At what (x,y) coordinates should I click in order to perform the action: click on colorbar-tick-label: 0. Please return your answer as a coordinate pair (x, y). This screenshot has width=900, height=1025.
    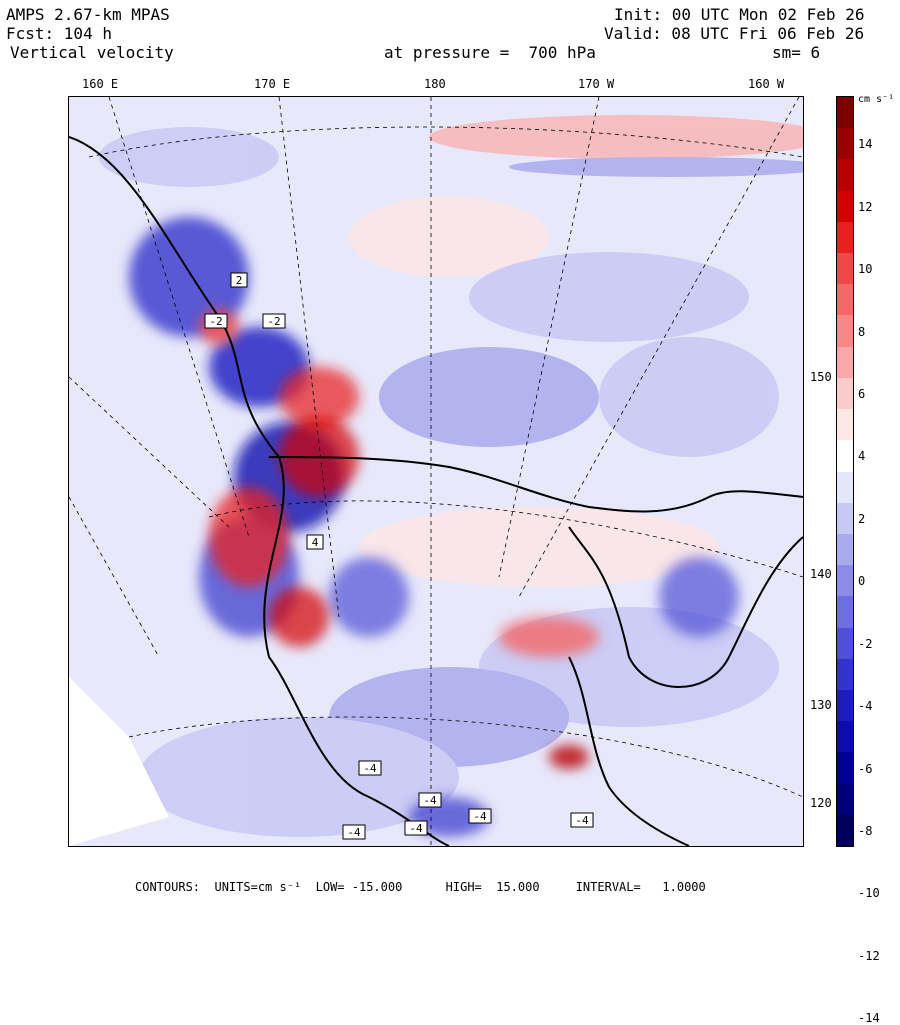
    Looking at the image, I should click on (862, 581).